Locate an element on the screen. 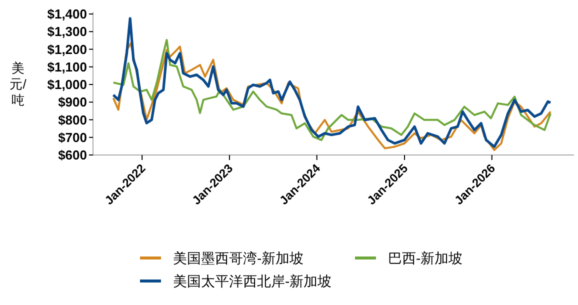  y-tick-label: $1,000 is located at coordinates (67, 84).